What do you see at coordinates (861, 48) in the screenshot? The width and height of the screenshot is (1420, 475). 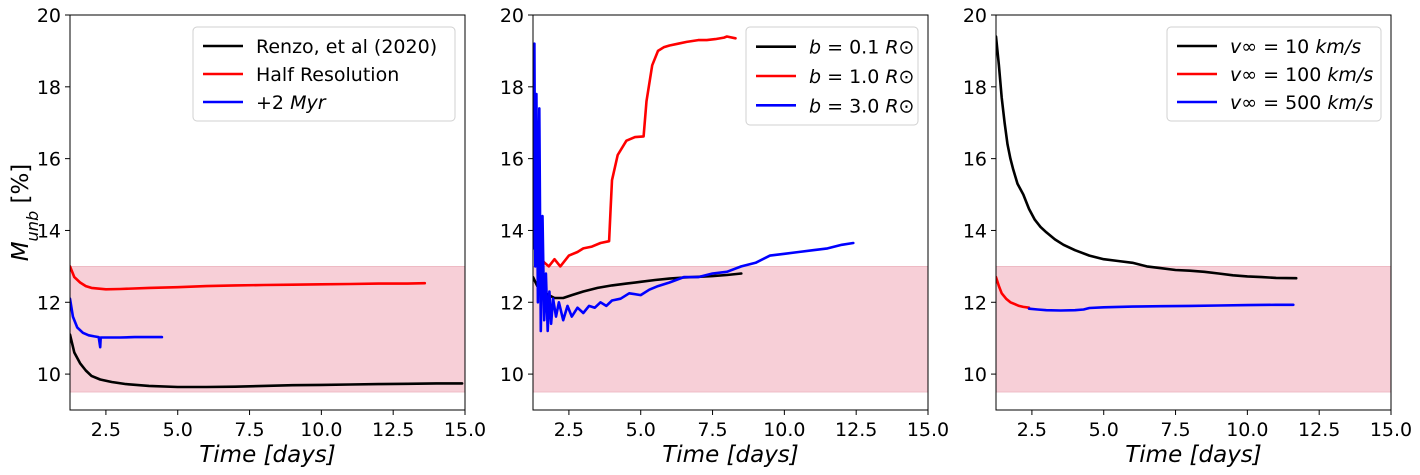 I see `legend-label: b = 0.1 R⊙` at bounding box center [861, 48].